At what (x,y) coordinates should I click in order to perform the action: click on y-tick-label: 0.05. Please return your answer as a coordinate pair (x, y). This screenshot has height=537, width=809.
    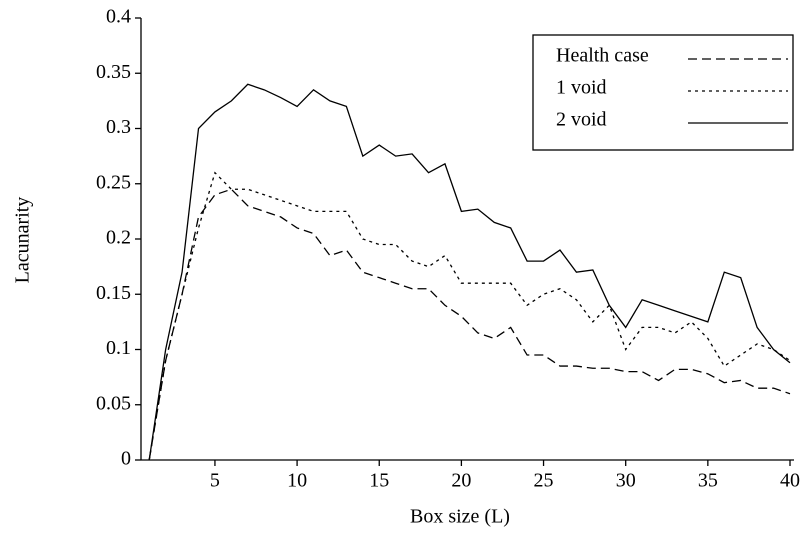
    Looking at the image, I should click on (113, 403).